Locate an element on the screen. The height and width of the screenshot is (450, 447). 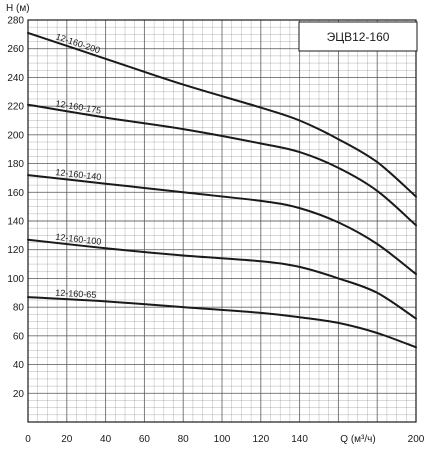
y-tick-label: 280 is located at coordinates (15, 21).